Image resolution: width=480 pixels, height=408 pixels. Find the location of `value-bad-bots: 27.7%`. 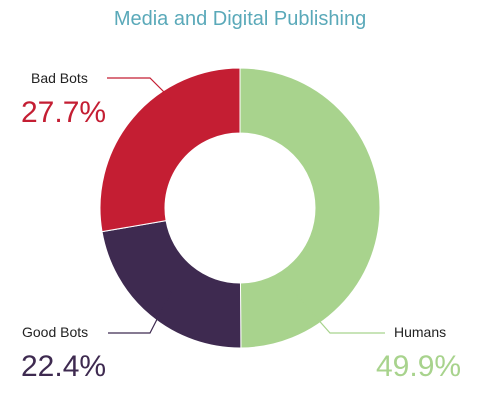

value-bad-bots: 27.7% is located at coordinates (64, 112).